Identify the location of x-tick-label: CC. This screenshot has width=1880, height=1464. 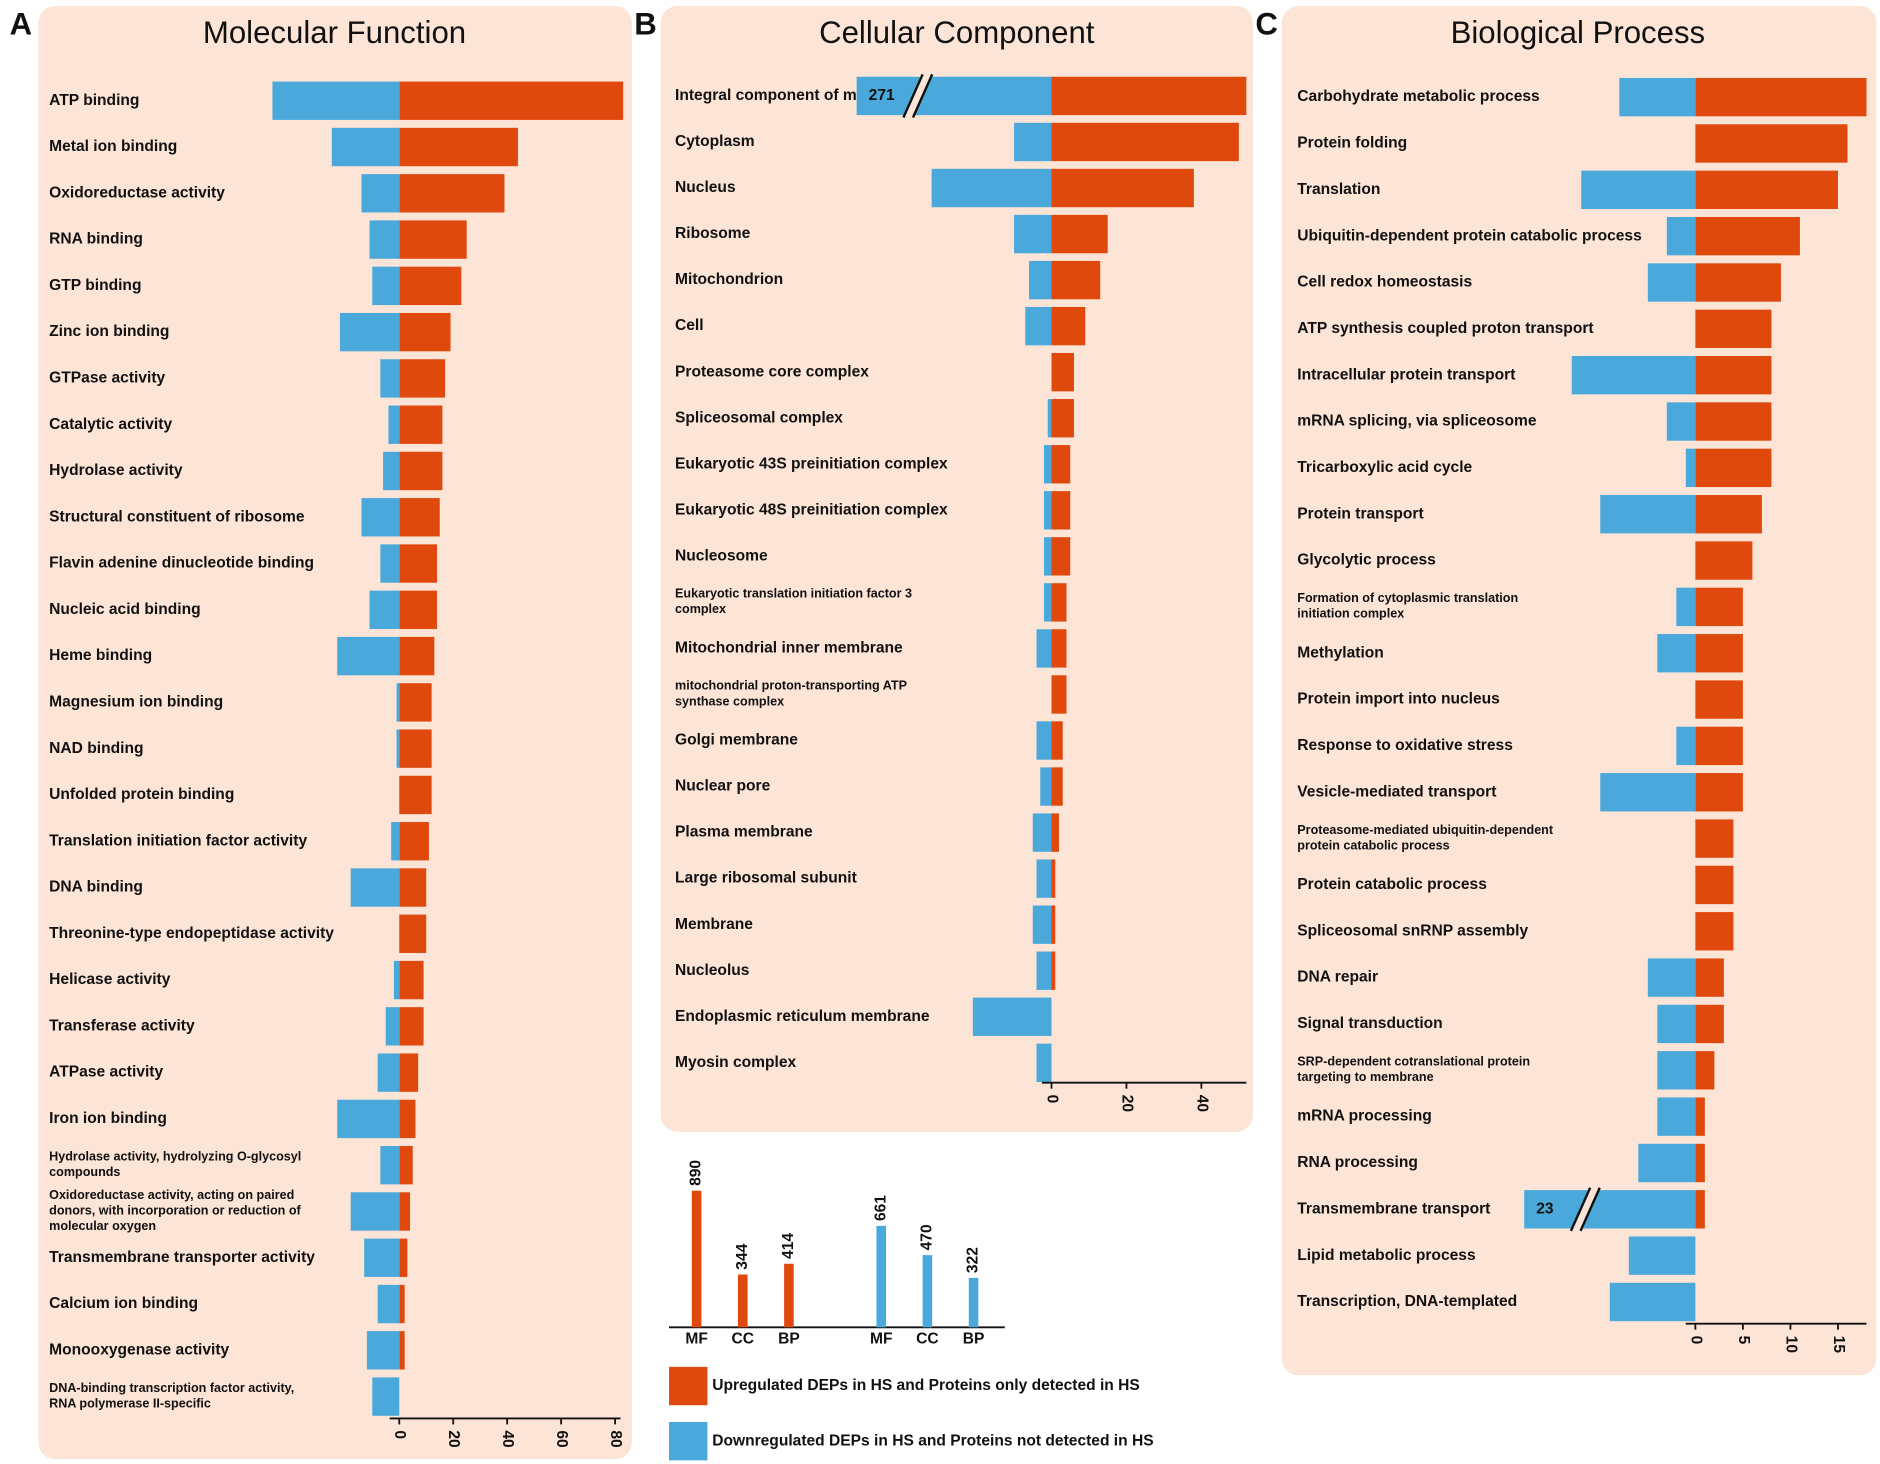
(927, 1338).